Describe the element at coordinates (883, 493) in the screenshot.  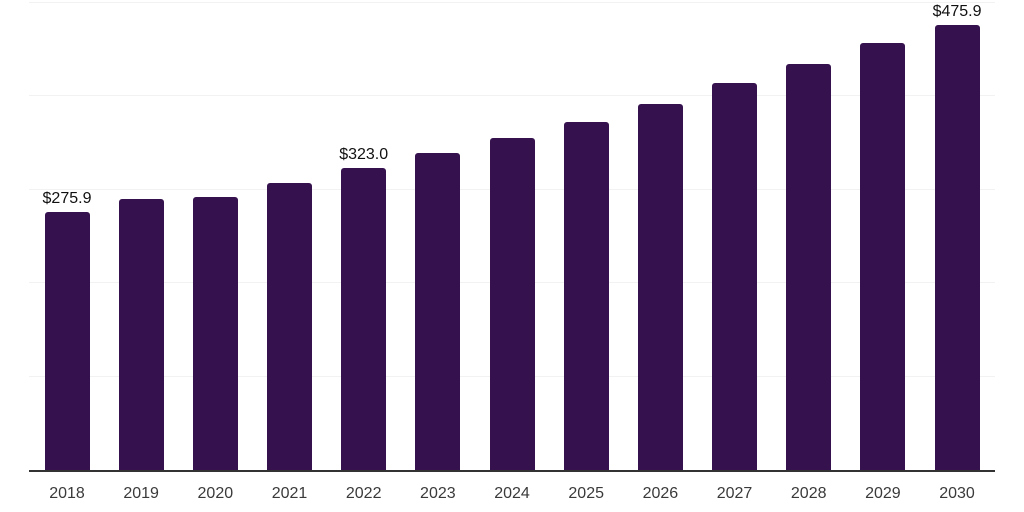
I see `x-tick-2029: 2029` at that location.